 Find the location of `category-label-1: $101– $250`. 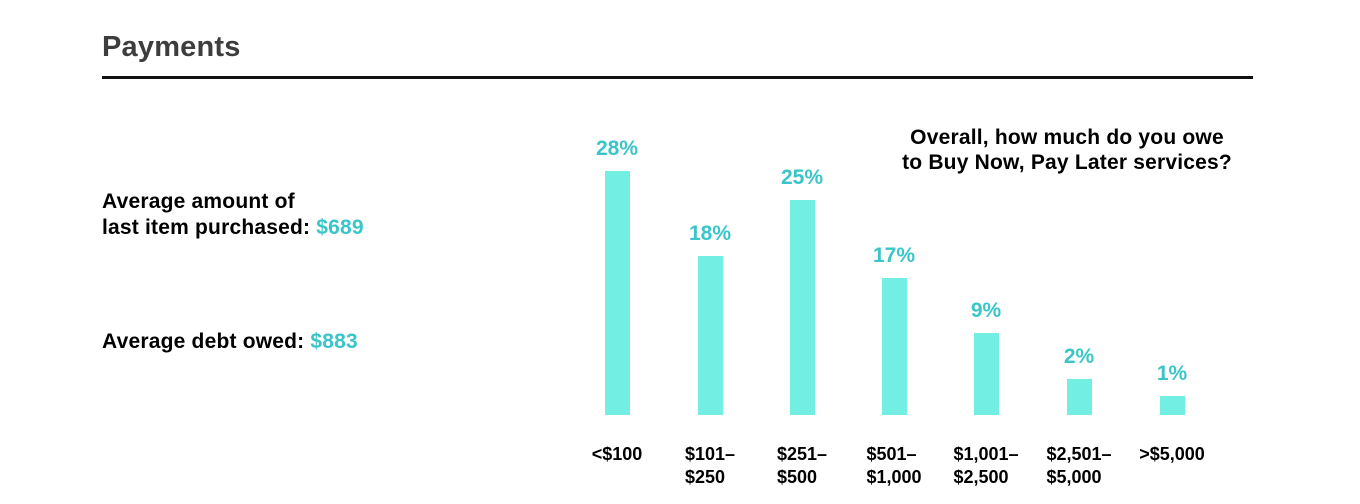

category-label-1: $101– $250 is located at coordinates (710, 465).